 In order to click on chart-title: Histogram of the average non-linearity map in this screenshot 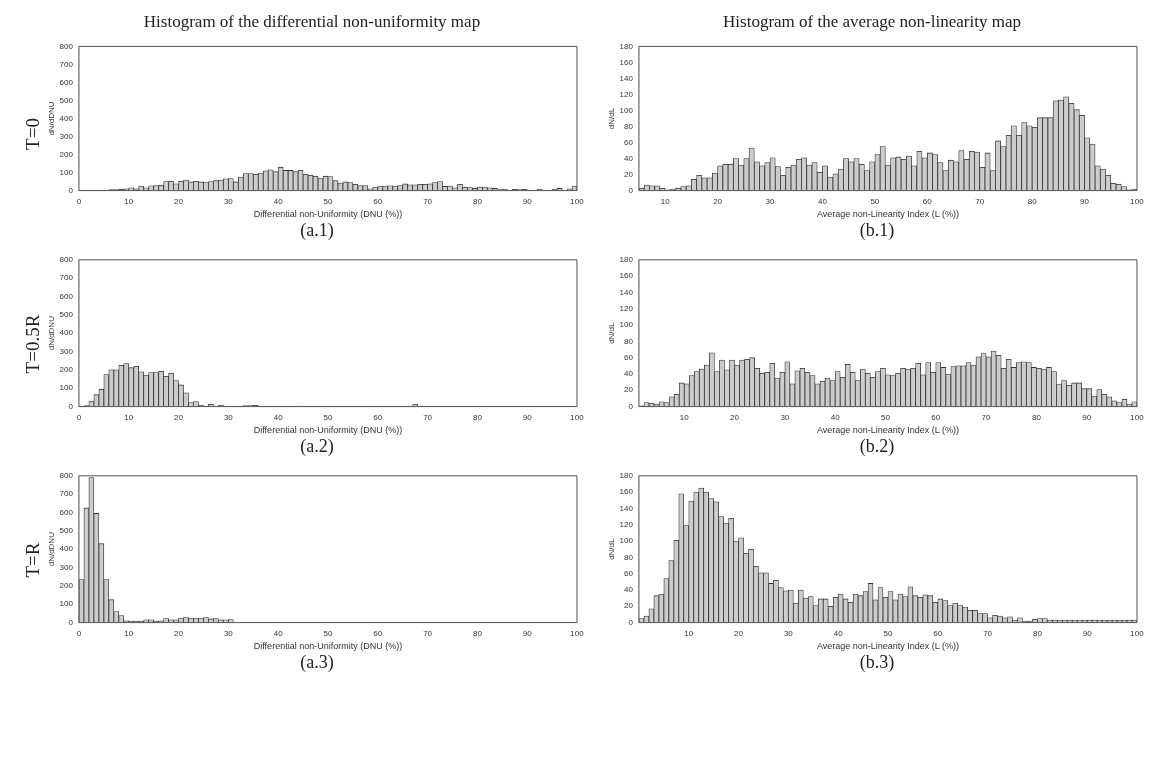, I will do `click(872, 21)`.